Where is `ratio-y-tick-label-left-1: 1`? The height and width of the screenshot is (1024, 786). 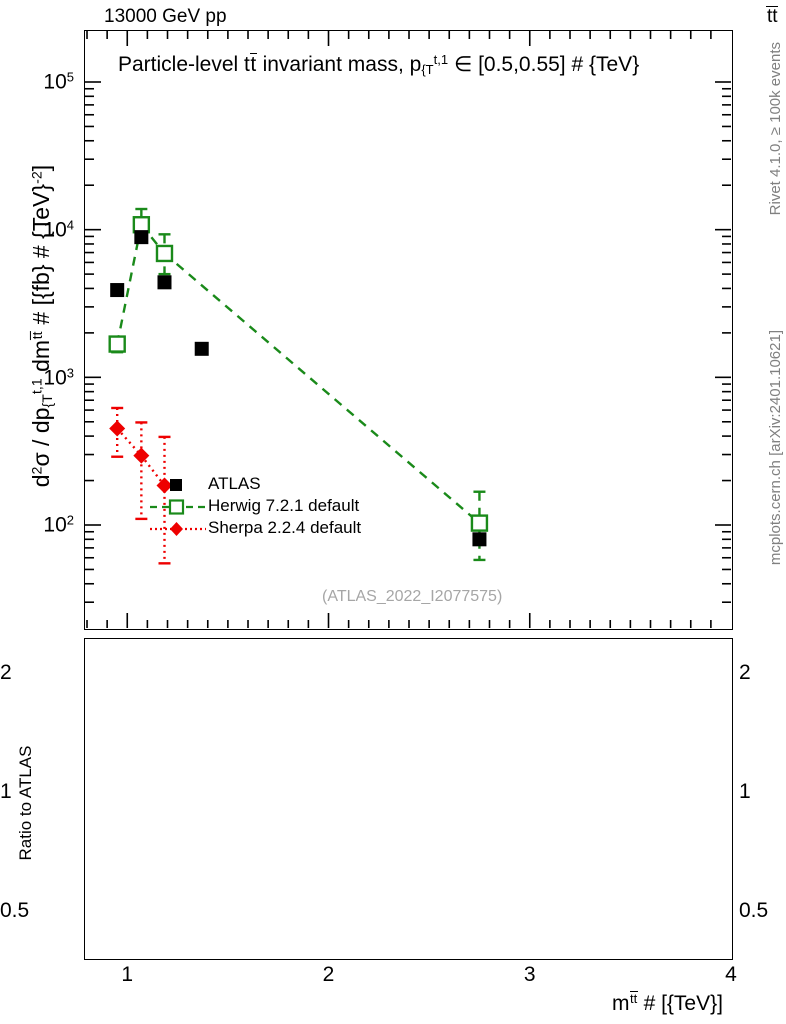
ratio-y-tick-label-left-1: 1 is located at coordinates (6, 791).